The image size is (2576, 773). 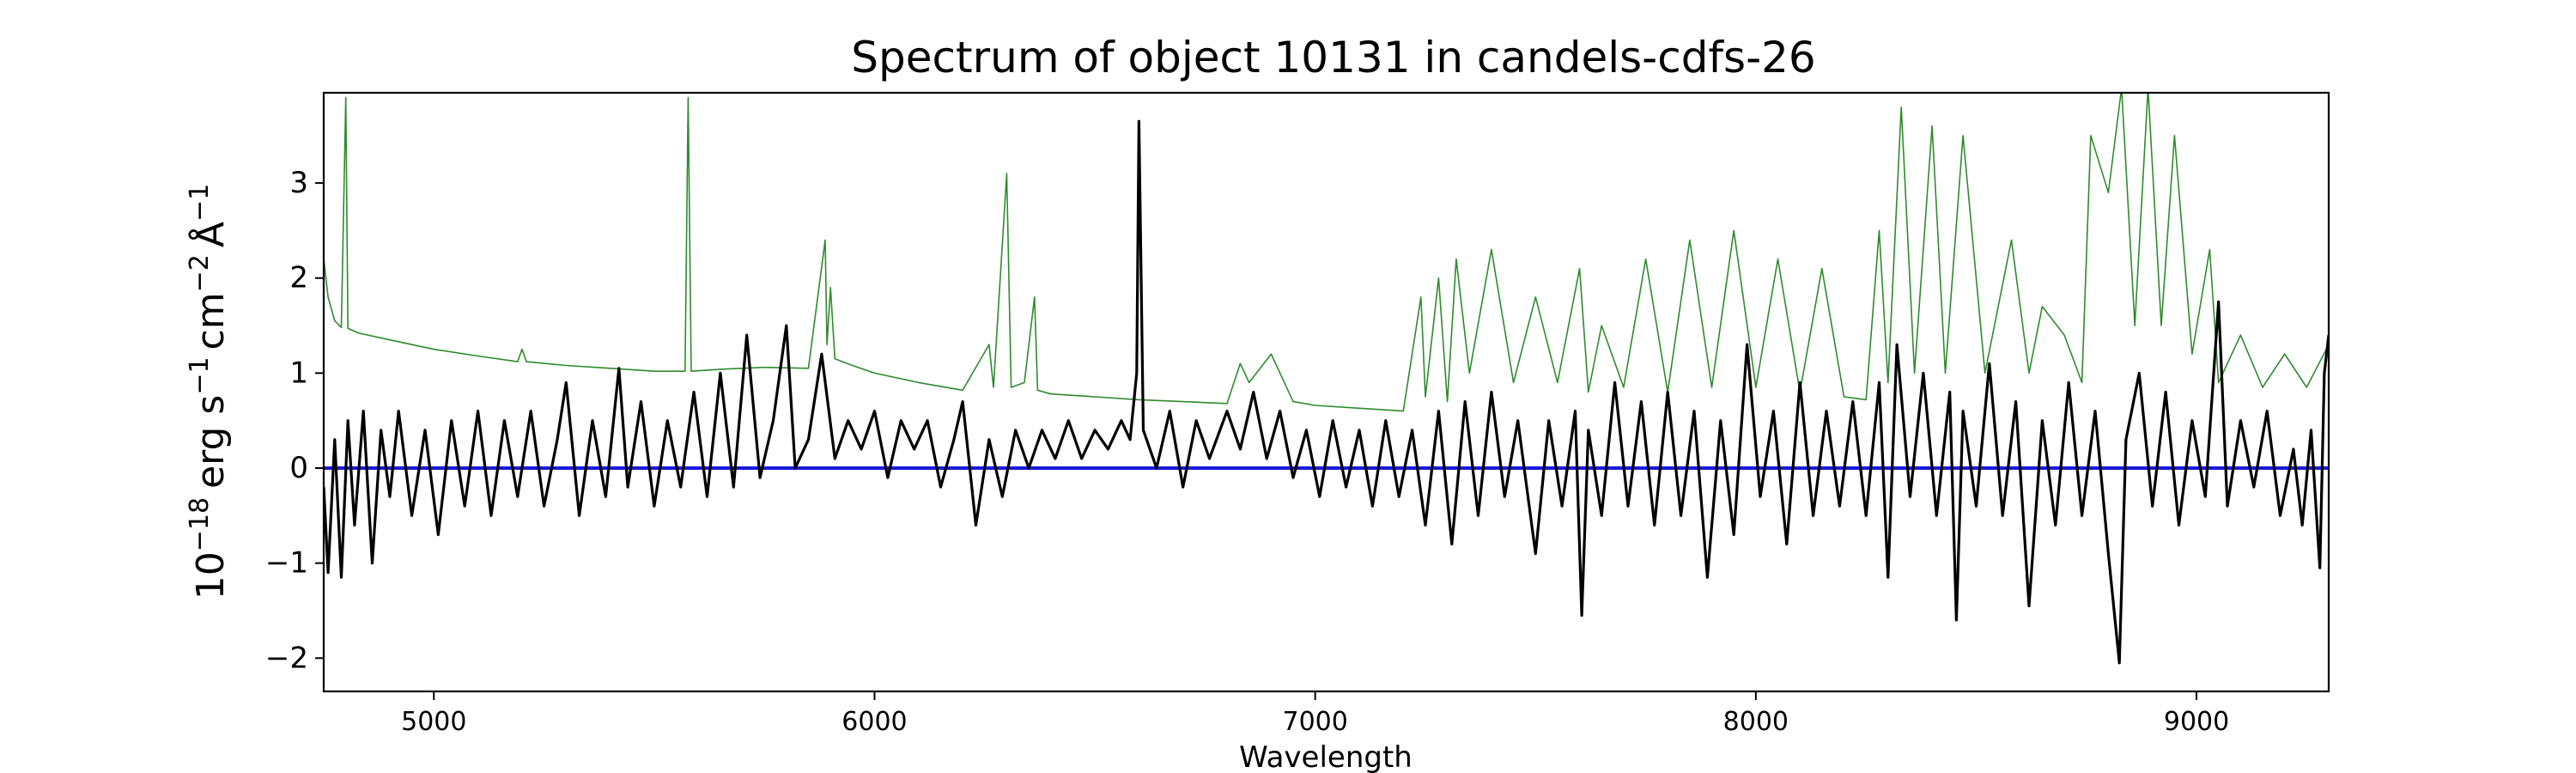 What do you see at coordinates (200, 203) in the screenshot?
I see `ylabel-exp-a: −1` at bounding box center [200, 203].